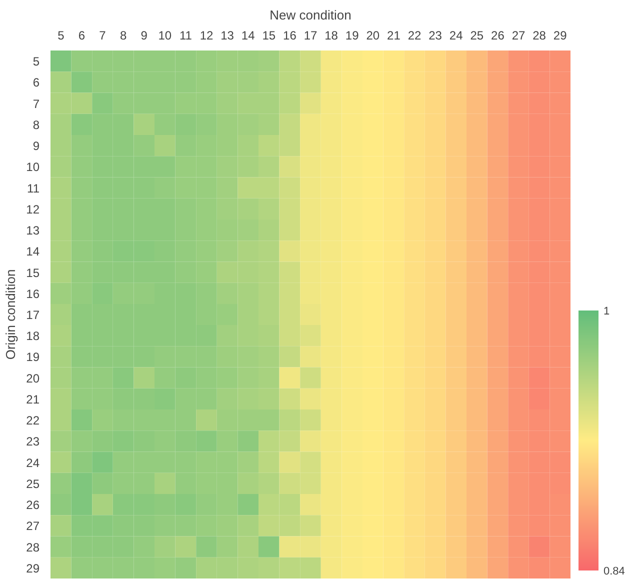 The image size is (635, 583). Describe the element at coordinates (311, 35) in the screenshot. I see `x-tick-label: 17` at that location.